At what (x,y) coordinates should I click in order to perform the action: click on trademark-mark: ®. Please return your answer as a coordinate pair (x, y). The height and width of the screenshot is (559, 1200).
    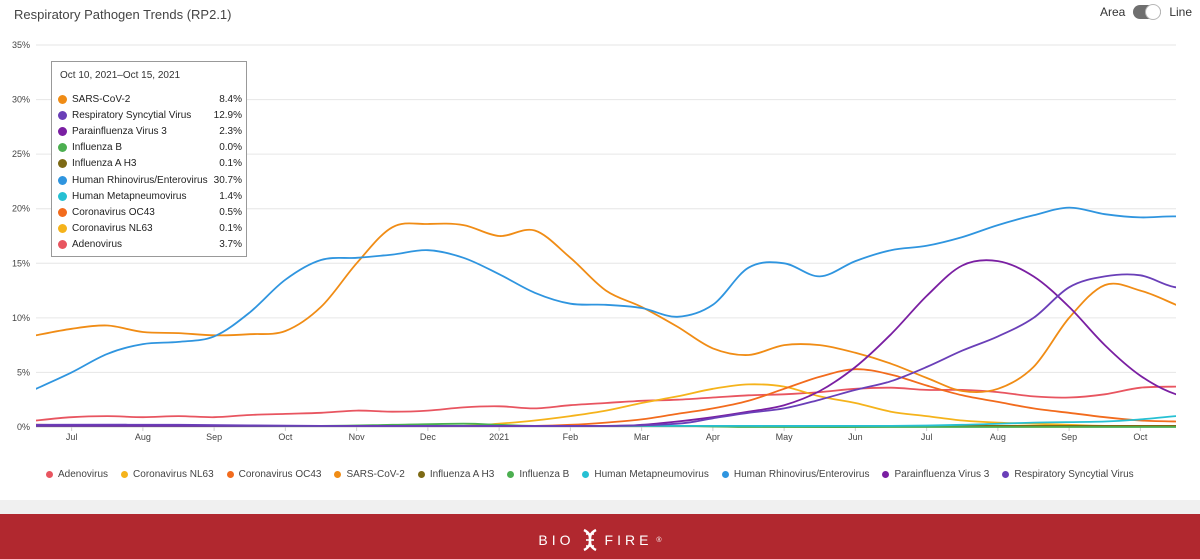
    Looking at the image, I should click on (659, 540).